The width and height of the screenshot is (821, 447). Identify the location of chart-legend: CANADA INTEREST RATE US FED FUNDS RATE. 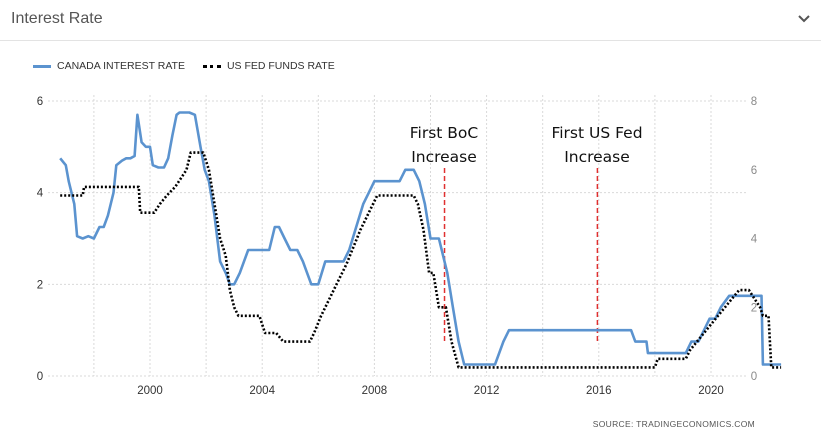
(193, 66).